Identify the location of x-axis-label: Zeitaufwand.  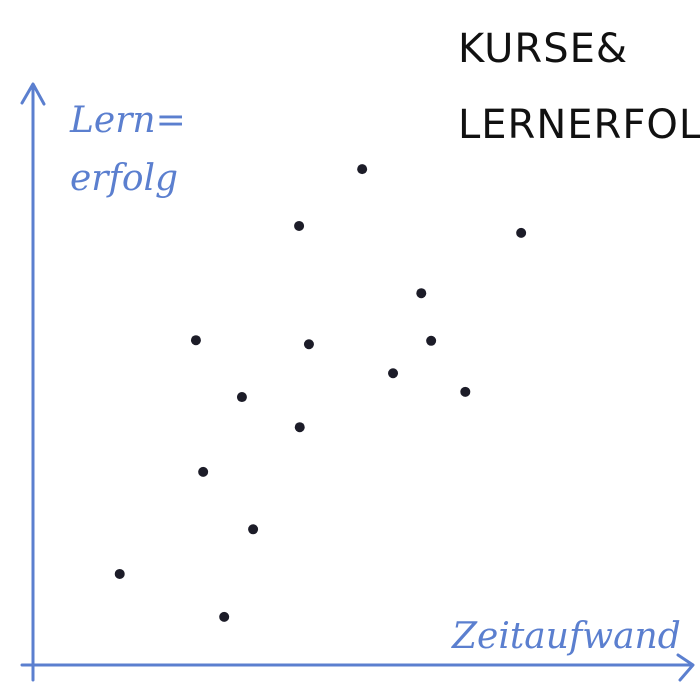
(566, 636).